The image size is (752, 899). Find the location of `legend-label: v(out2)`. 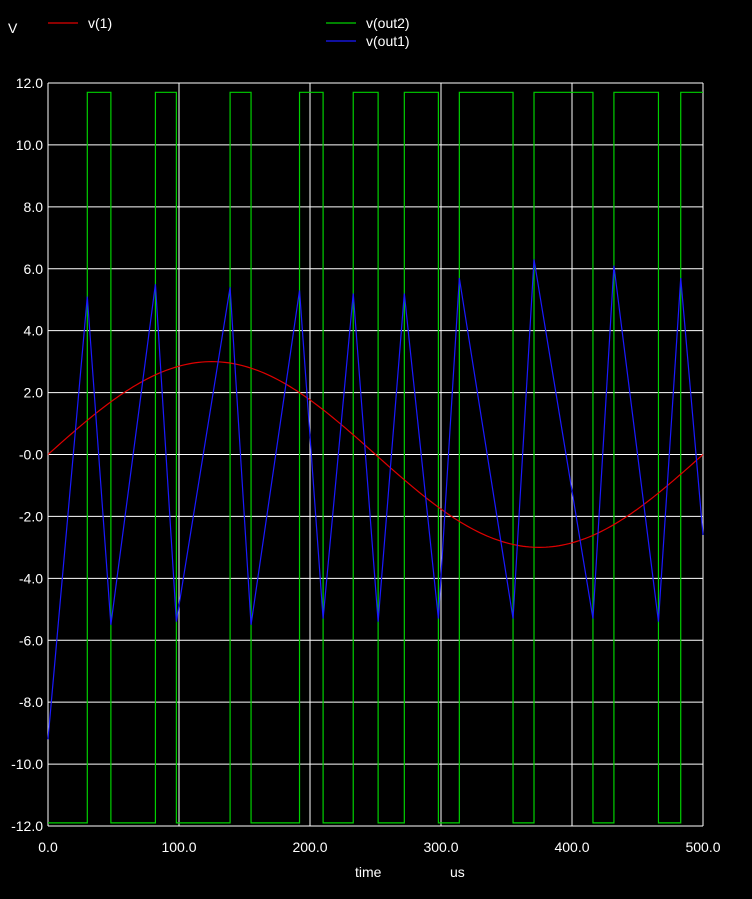

legend-label: v(out2) is located at coordinates (388, 23).